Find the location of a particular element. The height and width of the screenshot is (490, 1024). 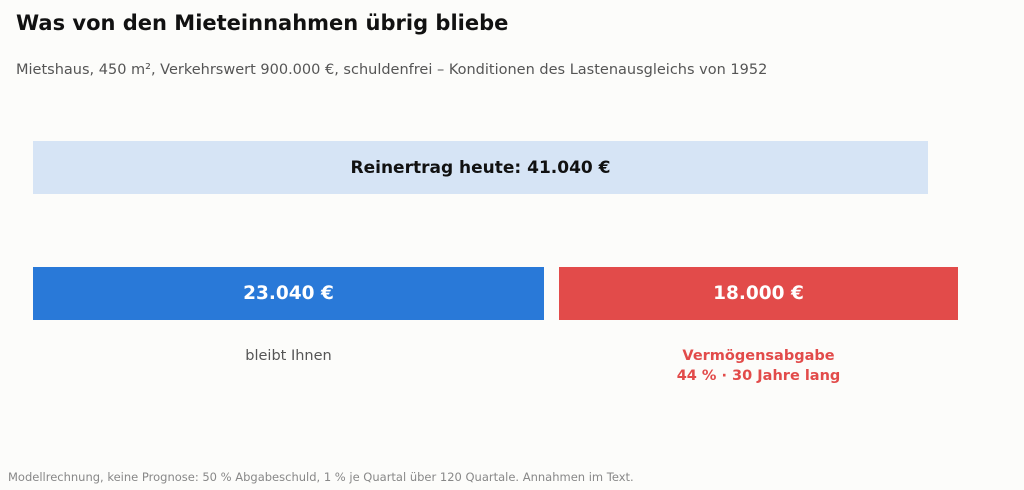

keep-caption-line-1: bleibt Ihnen is located at coordinates (288, 356).